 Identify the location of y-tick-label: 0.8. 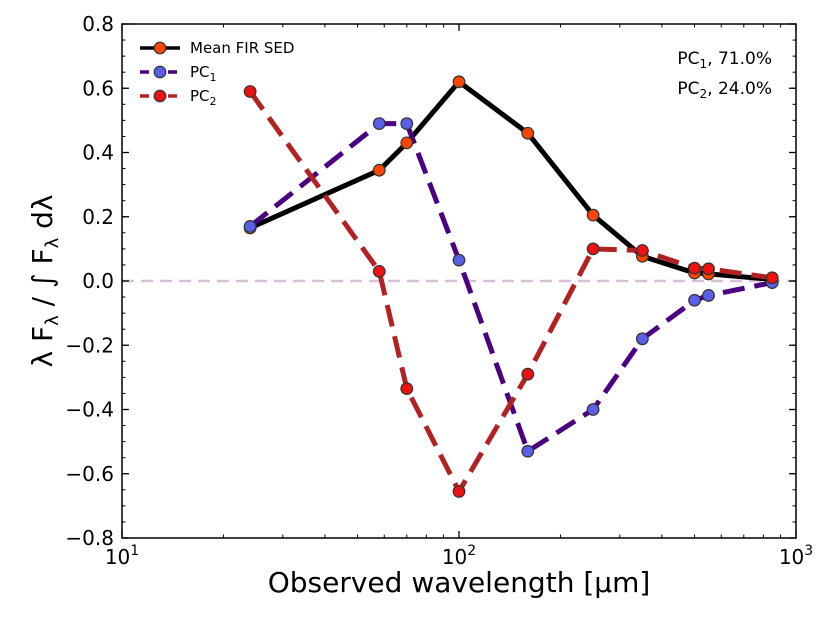
(98, 24).